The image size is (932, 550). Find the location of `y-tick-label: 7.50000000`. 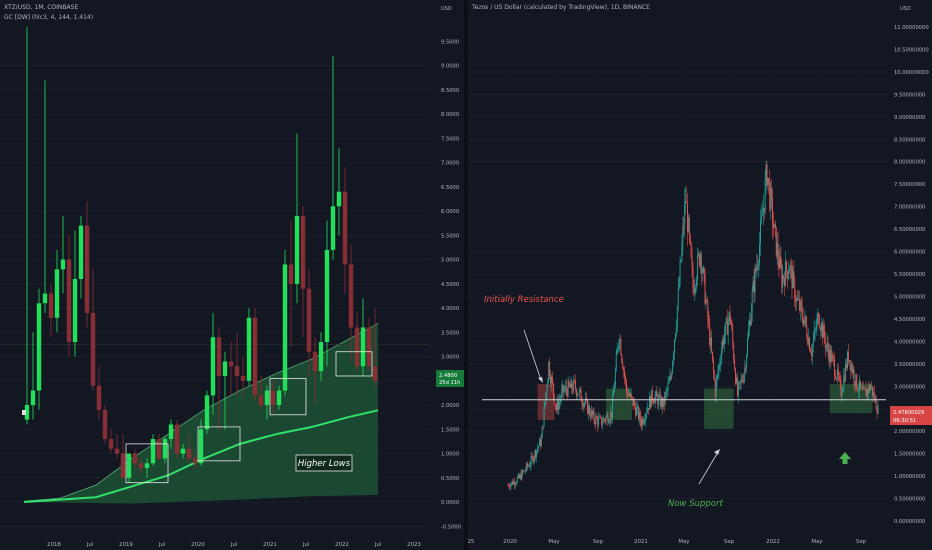

y-tick-label: 7.50000000 is located at coordinates (909, 185).